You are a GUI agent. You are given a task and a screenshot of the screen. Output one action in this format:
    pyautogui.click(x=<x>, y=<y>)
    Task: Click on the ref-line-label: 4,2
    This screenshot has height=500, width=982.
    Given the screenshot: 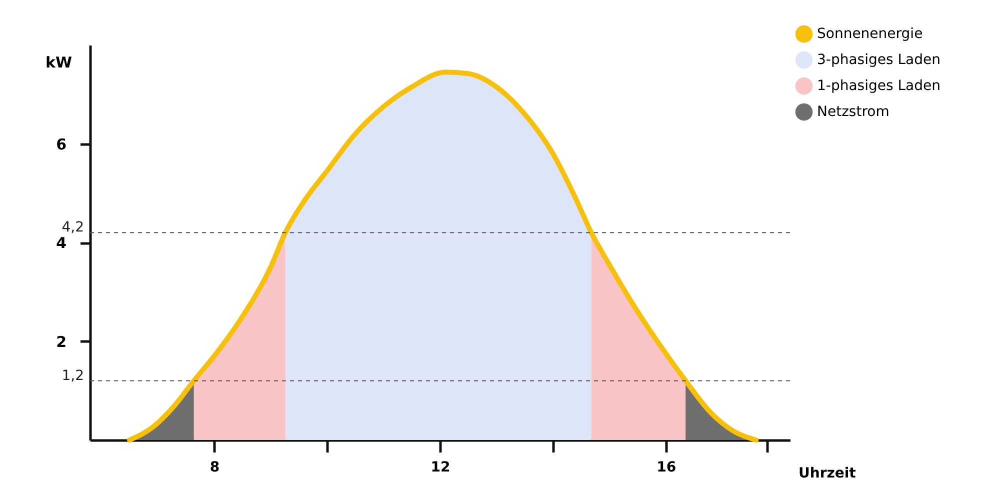 What is the action you would take?
    pyautogui.click(x=73, y=228)
    